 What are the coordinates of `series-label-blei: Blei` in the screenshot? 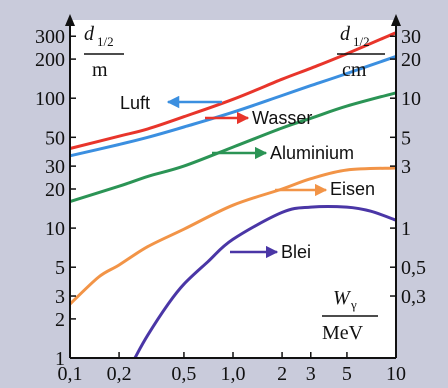 It's located at (296, 252).